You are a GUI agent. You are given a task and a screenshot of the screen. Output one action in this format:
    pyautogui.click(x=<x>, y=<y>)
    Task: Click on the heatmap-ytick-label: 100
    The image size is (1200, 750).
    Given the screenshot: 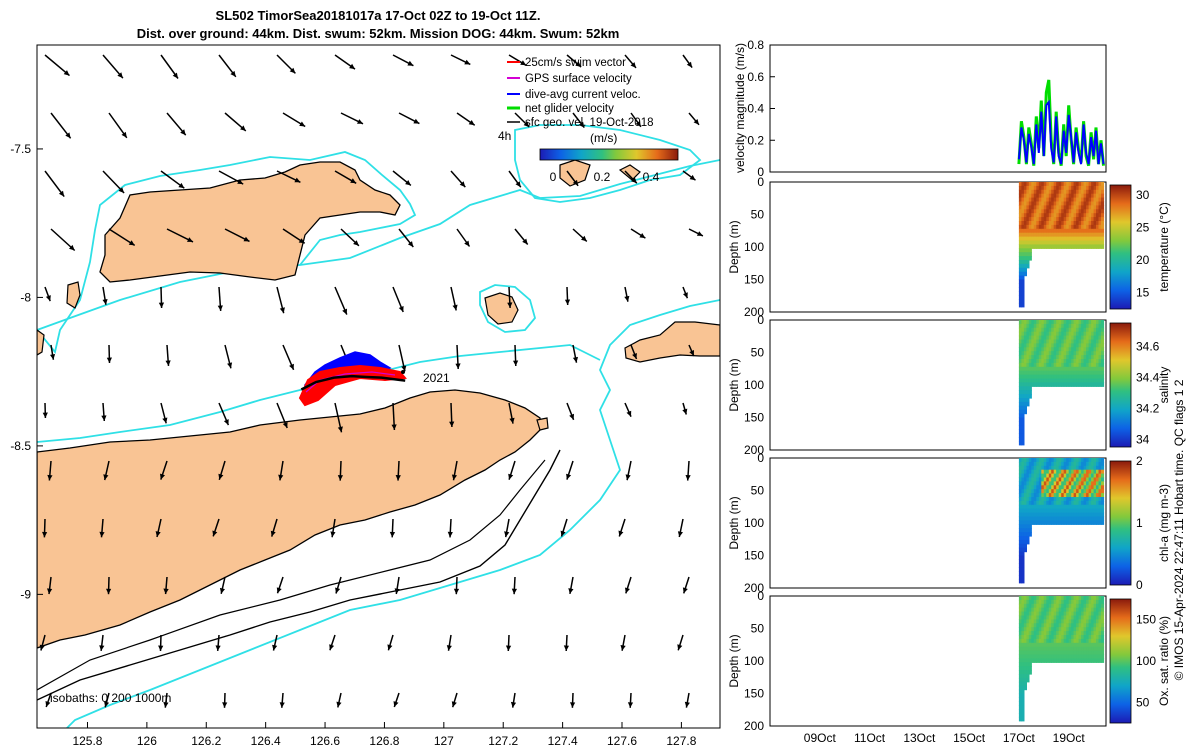 What is the action you would take?
    pyautogui.click(x=754, y=661)
    